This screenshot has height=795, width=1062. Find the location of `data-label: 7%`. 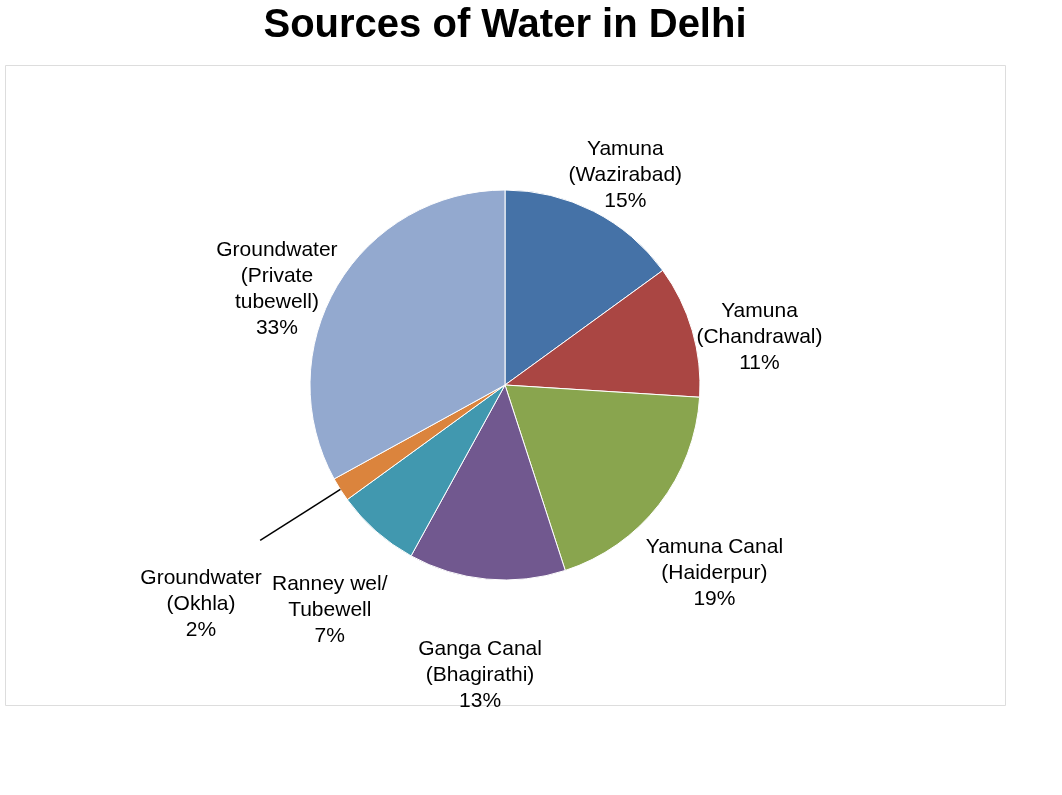

data-label: 7% is located at coordinates (329, 634).